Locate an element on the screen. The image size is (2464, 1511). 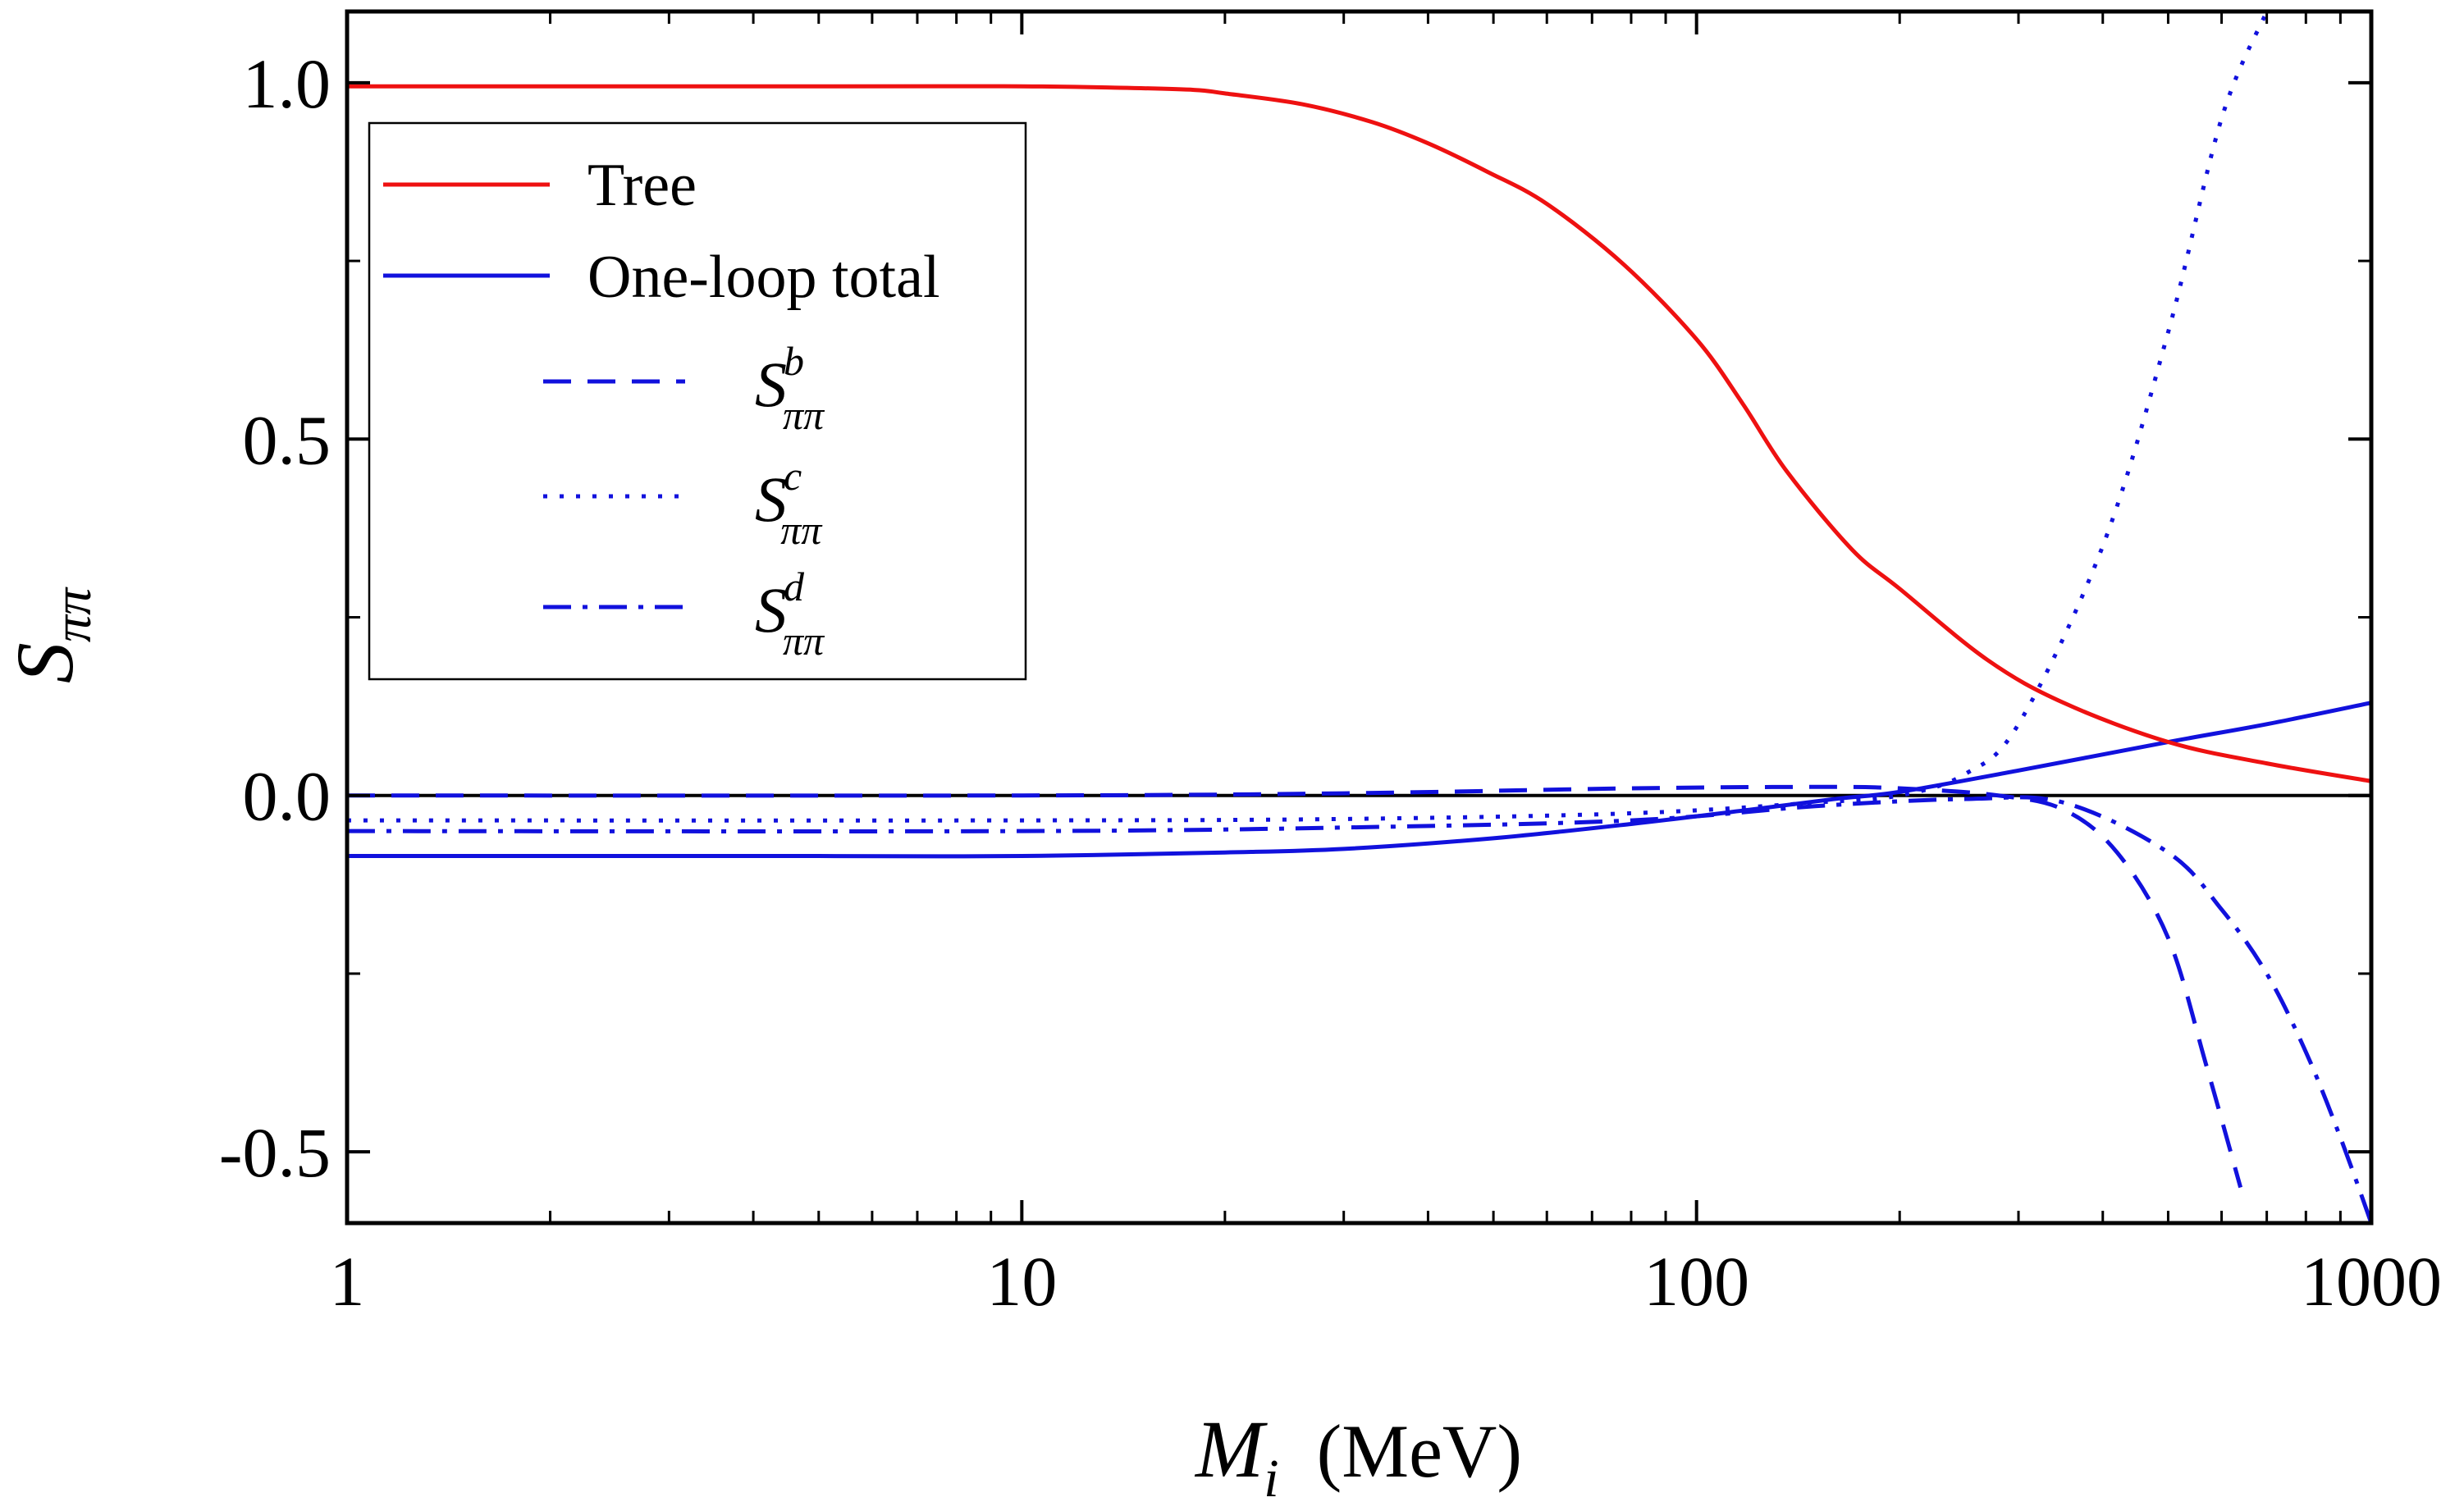
legend-item-s-c: Sc ππ is located at coordinates (683, 503).